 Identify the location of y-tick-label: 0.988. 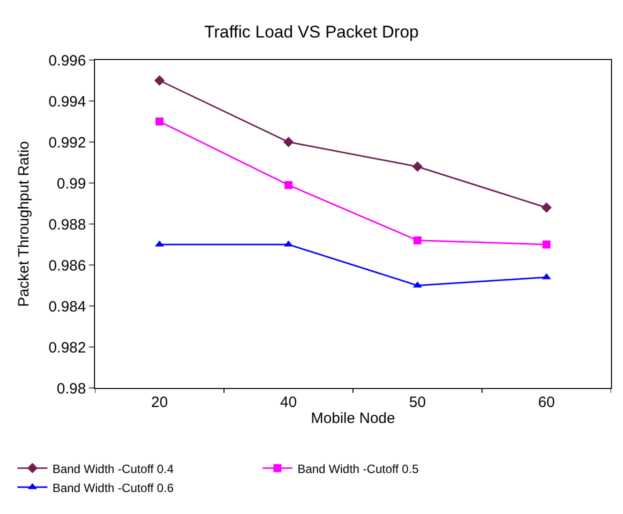
(67, 225).